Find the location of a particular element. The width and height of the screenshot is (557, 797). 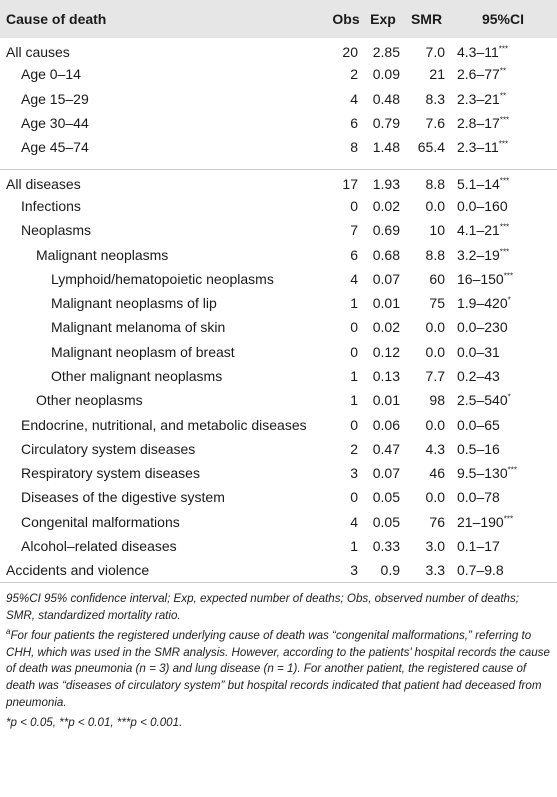

ci-cell: 3.2–19*** is located at coordinates (503, 254).